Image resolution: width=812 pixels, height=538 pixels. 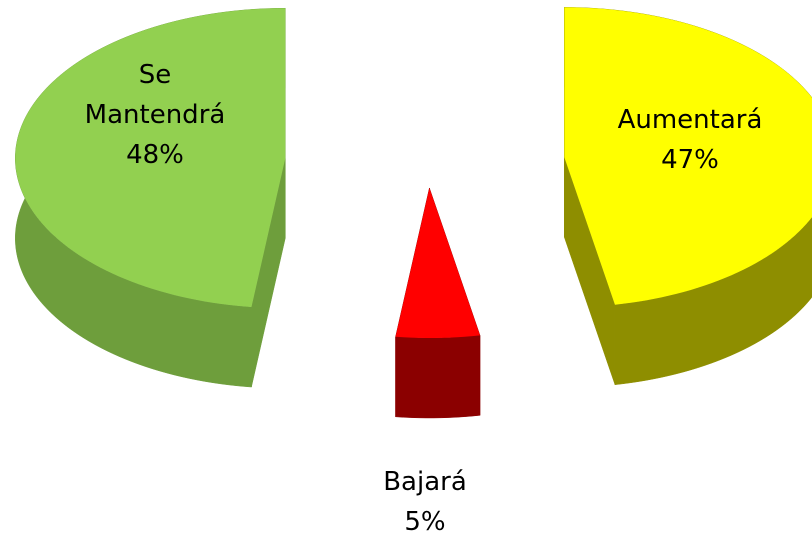 What do you see at coordinates (425, 522) in the screenshot?
I see `slice-value: 5%` at bounding box center [425, 522].